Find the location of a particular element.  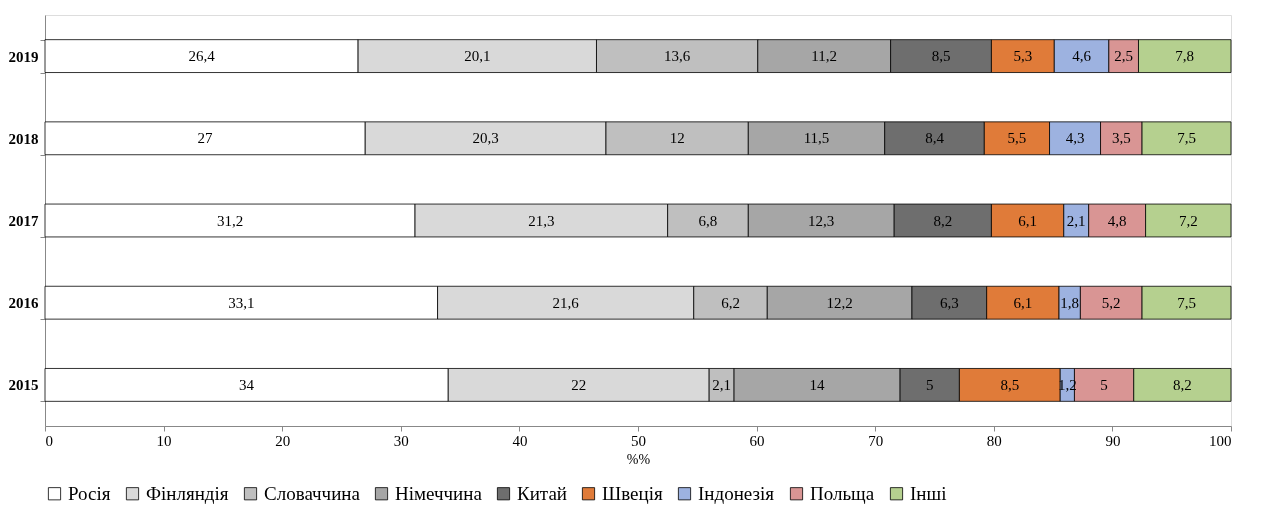

x-tick-label: 20 is located at coordinates (283, 440).